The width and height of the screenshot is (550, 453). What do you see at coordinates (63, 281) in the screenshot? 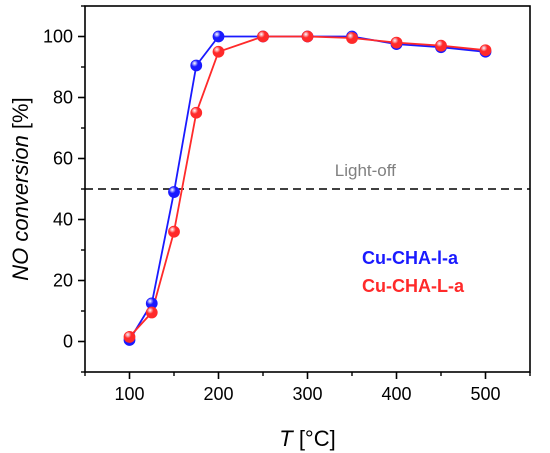
I see `y-tick-label: 20` at bounding box center [63, 281].